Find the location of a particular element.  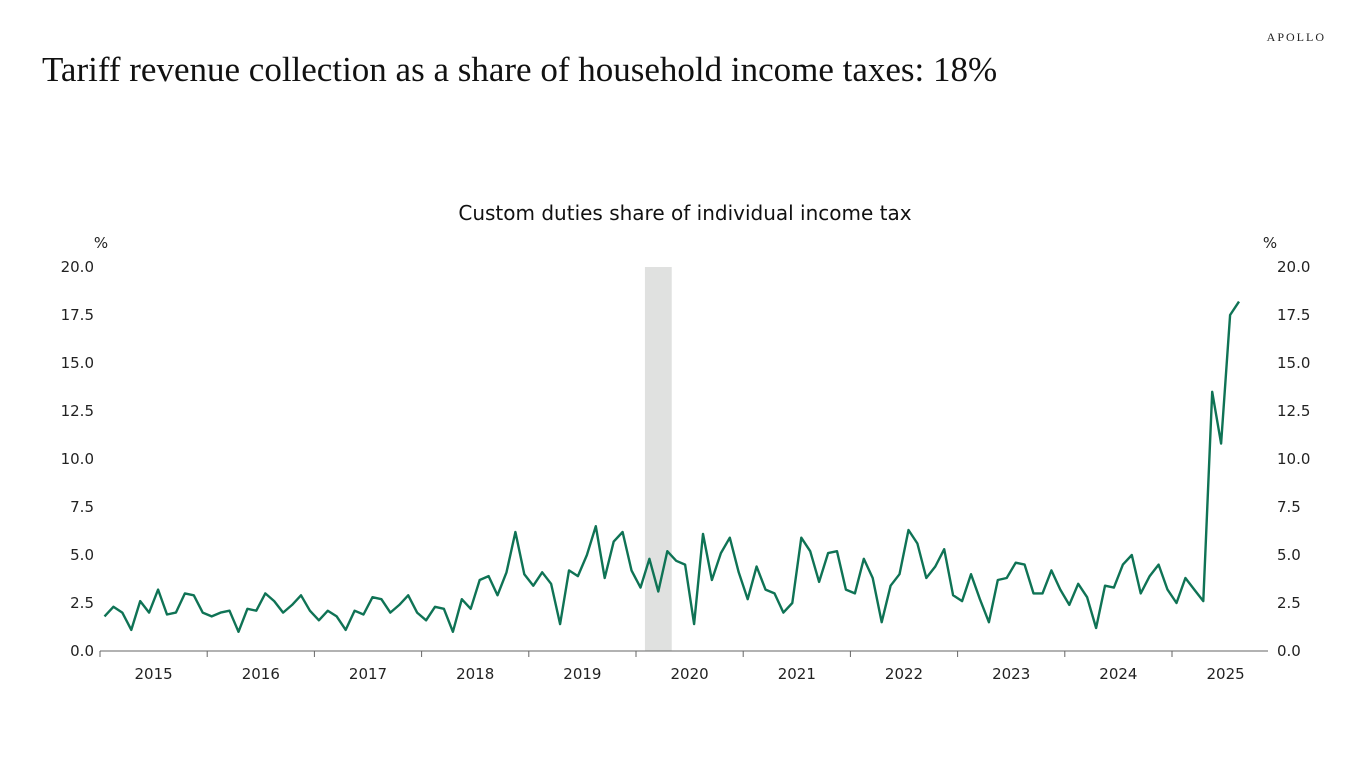

y-tick-label-right: 2.5 is located at coordinates (1289, 603).